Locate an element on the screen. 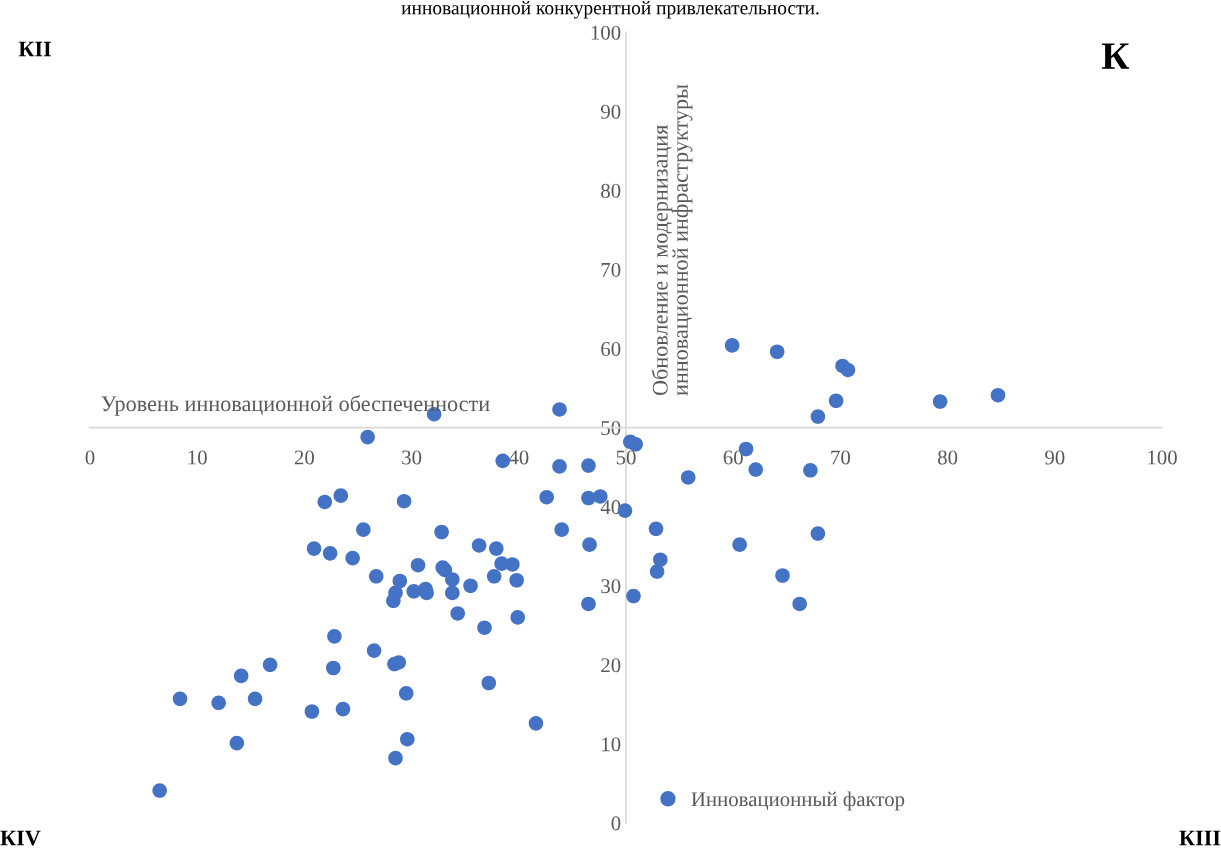 This screenshot has height=850, width=1221. y-tick-label: 0 is located at coordinates (616, 823).